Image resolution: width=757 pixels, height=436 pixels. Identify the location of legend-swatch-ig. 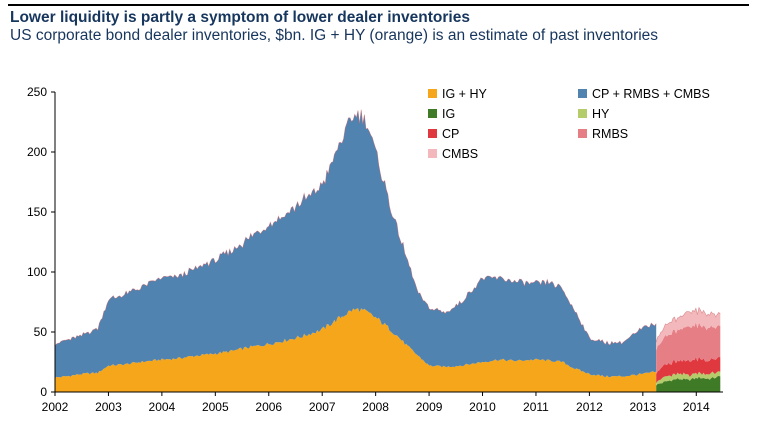
(432, 113).